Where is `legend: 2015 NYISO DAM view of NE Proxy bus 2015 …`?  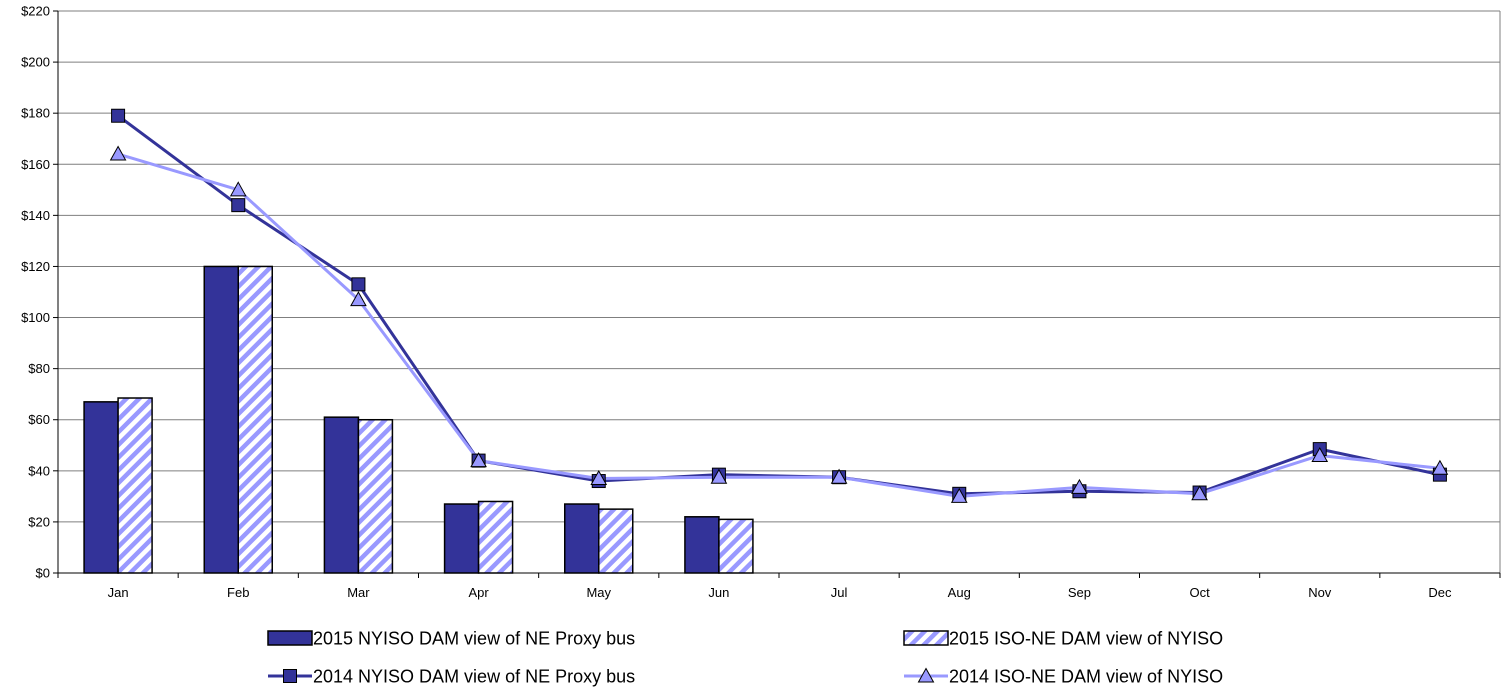 legend: 2015 NYISO DAM view of NE Proxy bus 2015 … is located at coordinates (745, 658).